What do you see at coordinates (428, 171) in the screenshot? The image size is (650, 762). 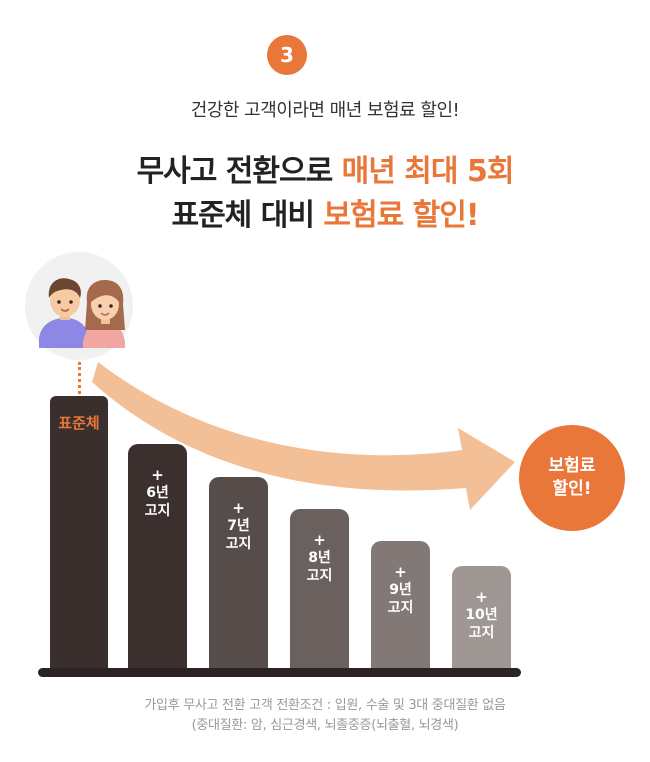 I see `headline-line-1-highlight: 매년 최대 5회` at bounding box center [428, 171].